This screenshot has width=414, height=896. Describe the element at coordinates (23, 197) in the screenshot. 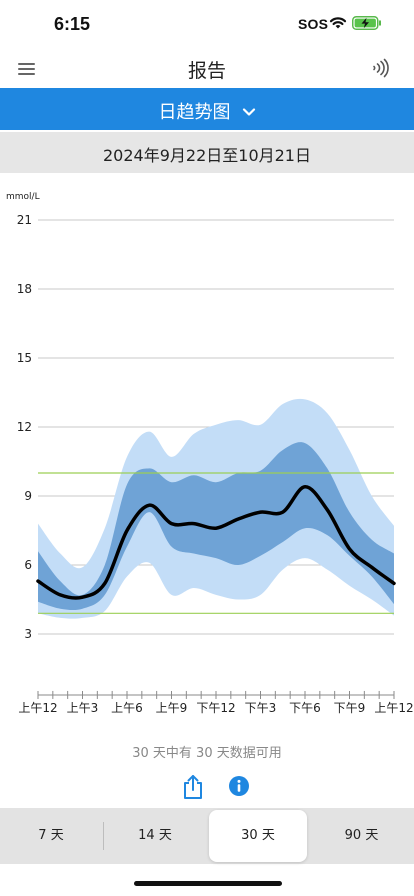

I see `y-axis-unit: mmol/L` at that location.